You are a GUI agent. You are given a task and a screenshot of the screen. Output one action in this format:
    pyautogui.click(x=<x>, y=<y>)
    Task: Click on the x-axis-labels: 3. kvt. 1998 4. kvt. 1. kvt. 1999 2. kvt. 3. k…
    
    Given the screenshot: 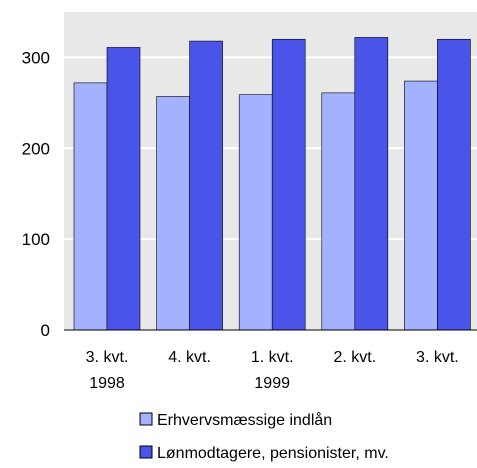 What is the action you would take?
    pyautogui.click(x=272, y=370)
    